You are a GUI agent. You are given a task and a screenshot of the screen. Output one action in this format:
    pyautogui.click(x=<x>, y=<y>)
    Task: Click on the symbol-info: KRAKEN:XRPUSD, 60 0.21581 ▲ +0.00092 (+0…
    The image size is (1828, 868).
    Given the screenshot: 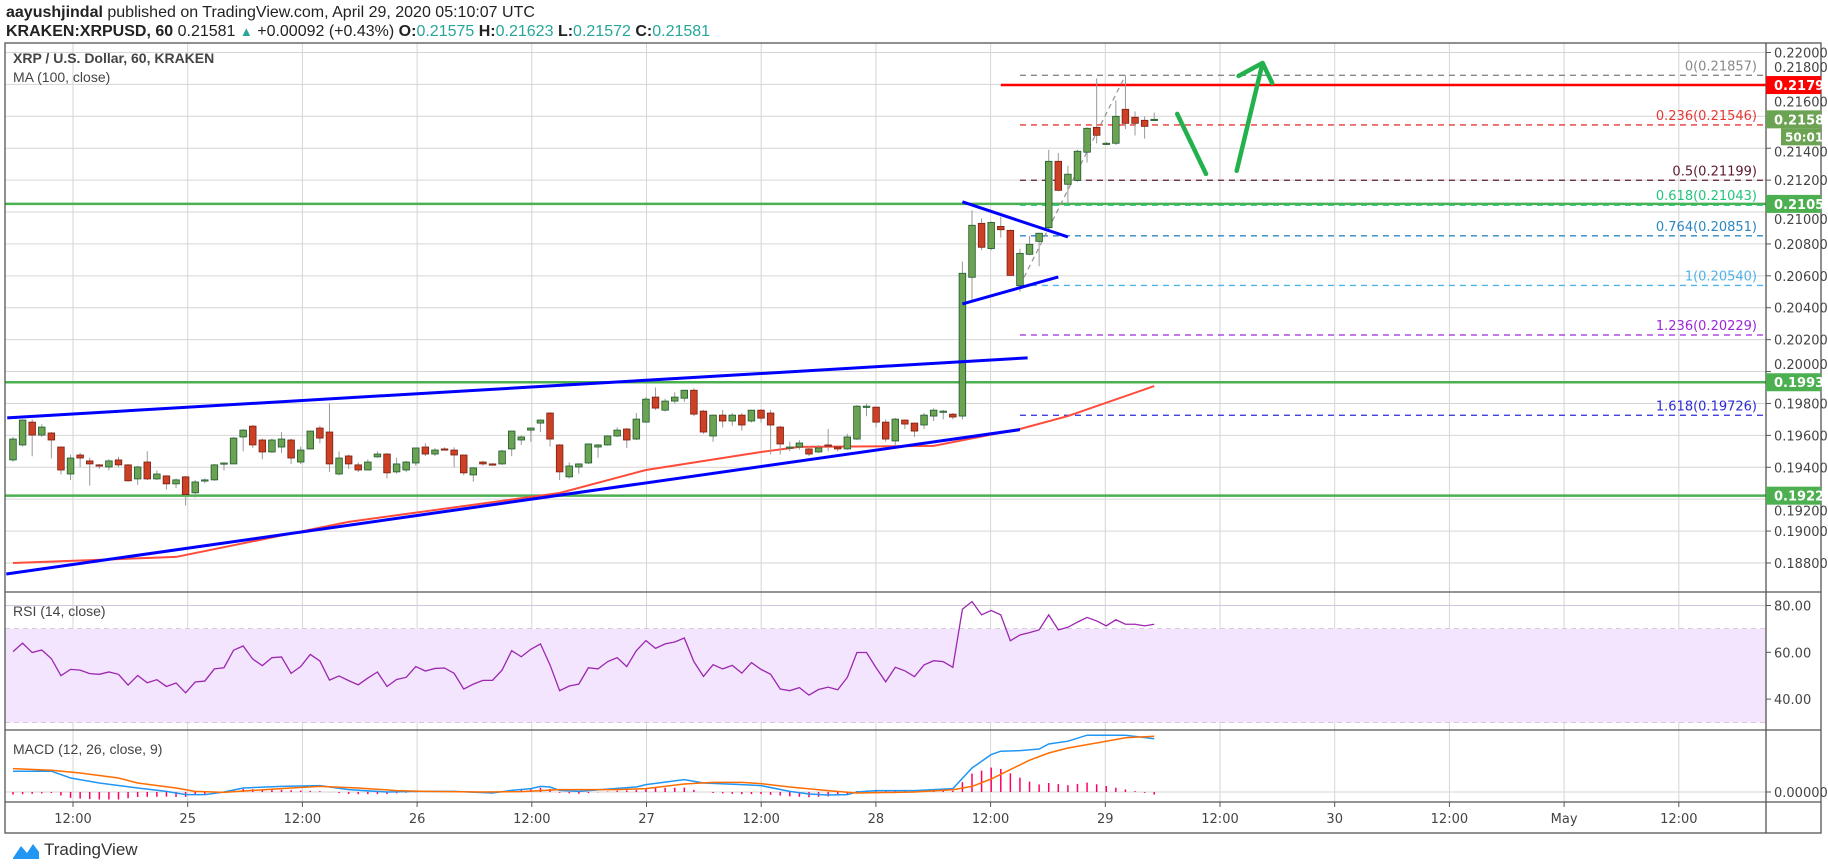 What is the action you would take?
    pyautogui.click(x=358, y=32)
    